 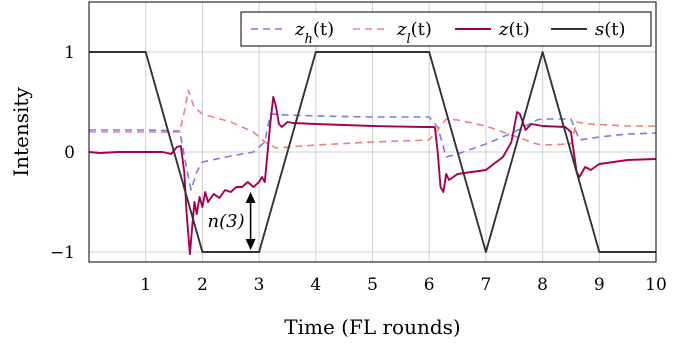 I want to click on y-tick-label: 0, so click(x=69, y=153).